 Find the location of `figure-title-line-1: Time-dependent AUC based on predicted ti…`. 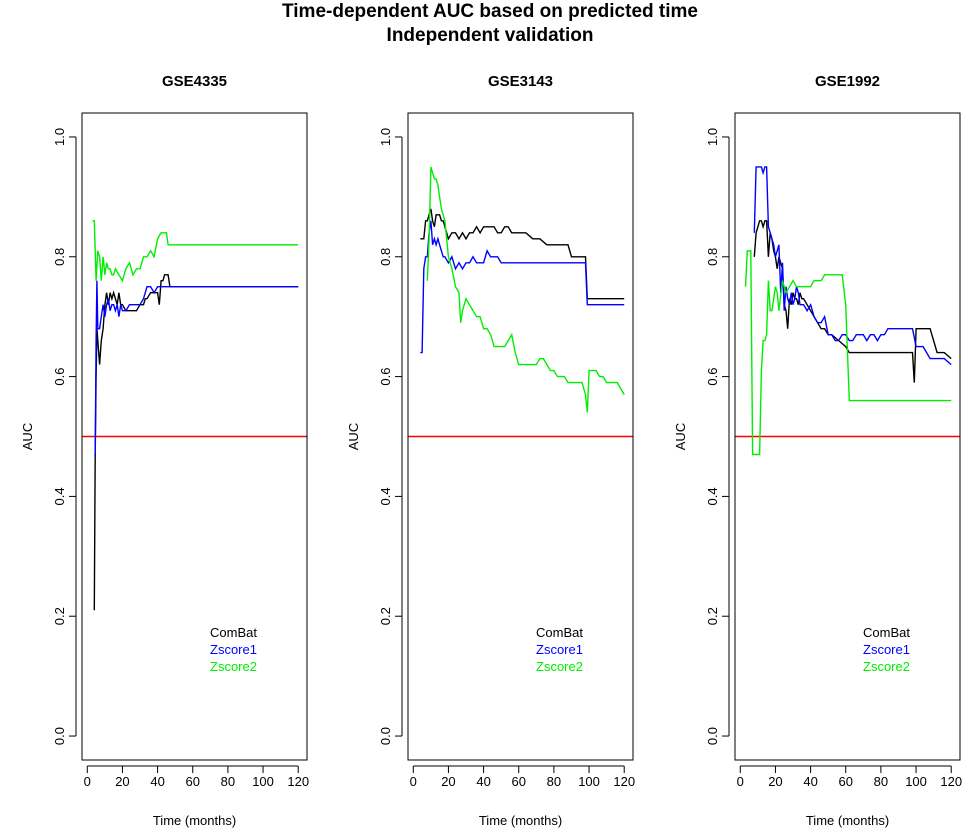

figure-title-line-1: Time-dependent AUC based on predicted ti… is located at coordinates (490, 11).